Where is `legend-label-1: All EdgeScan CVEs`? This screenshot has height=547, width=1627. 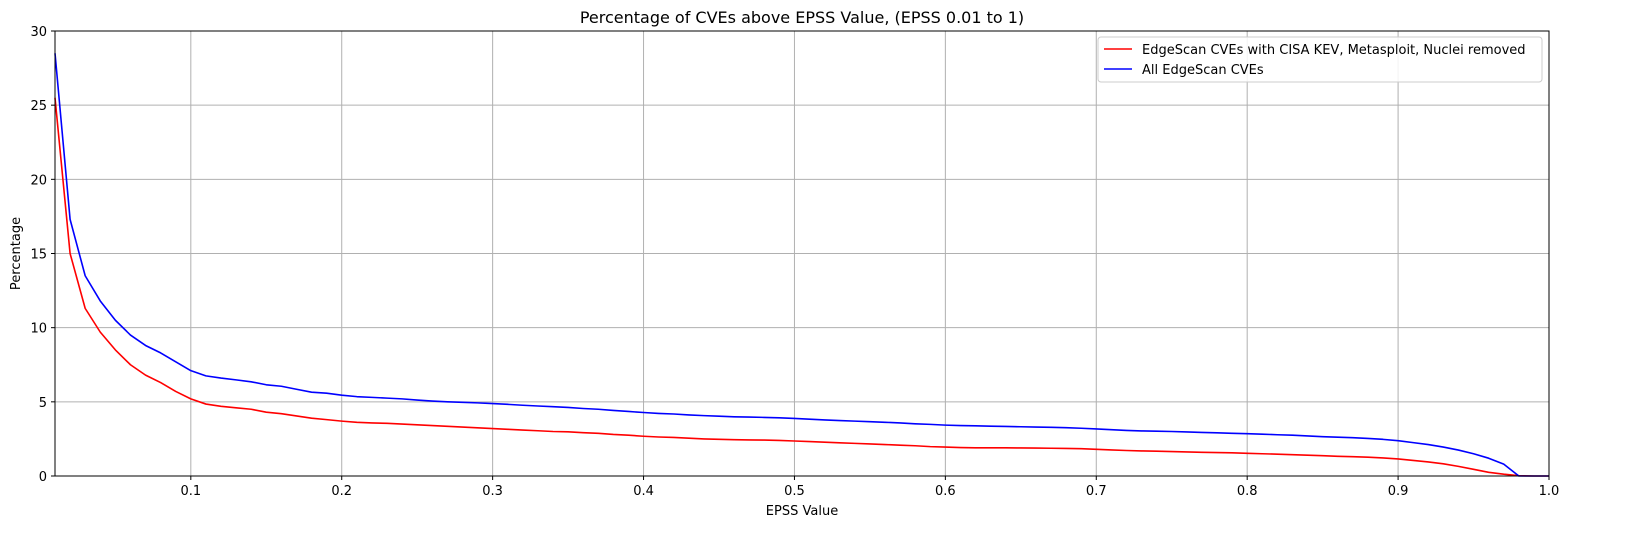
legend-label-1: All EdgeScan CVEs is located at coordinates (1203, 70).